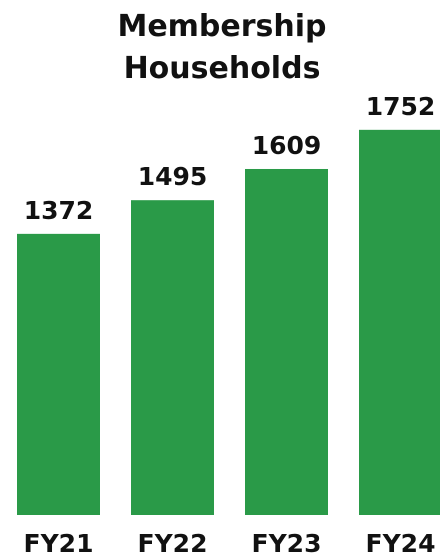 This screenshot has width=440, height=558. I want to click on data-label: 1609, so click(287, 145).